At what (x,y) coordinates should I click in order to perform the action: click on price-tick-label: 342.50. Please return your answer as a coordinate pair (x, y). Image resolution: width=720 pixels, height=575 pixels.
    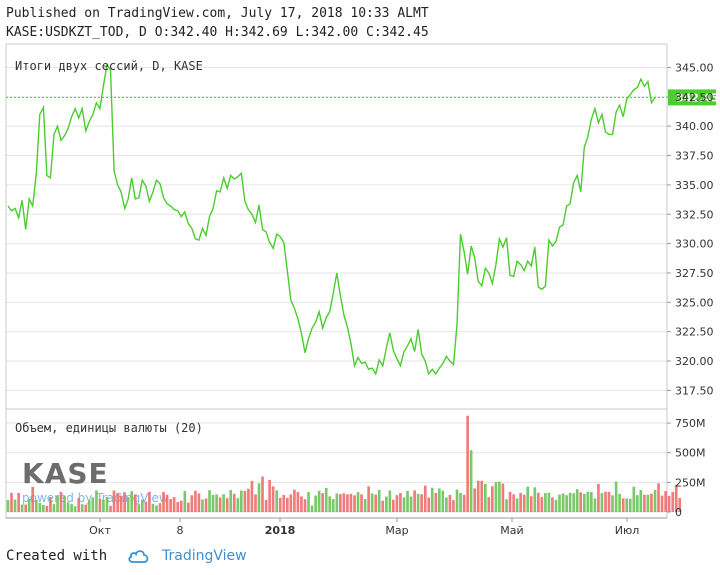
    Looking at the image, I should click on (694, 97).